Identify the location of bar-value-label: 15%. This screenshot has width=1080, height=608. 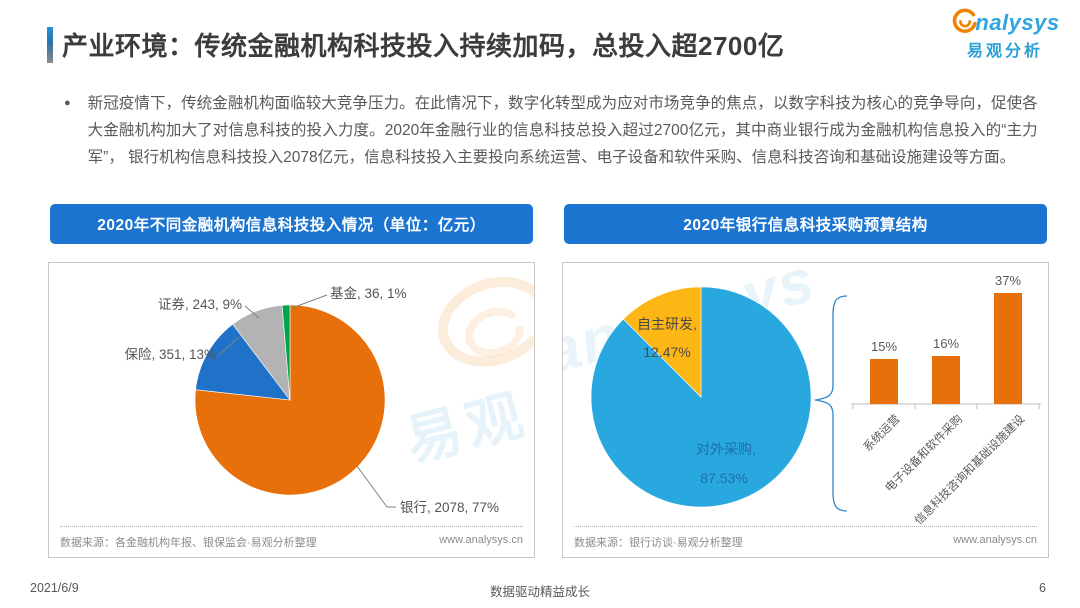
(884, 346).